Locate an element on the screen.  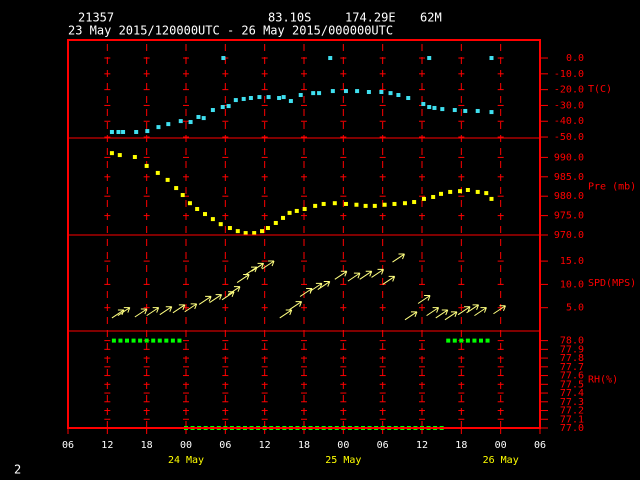
date-label: 26 May is located at coordinates (501, 460).